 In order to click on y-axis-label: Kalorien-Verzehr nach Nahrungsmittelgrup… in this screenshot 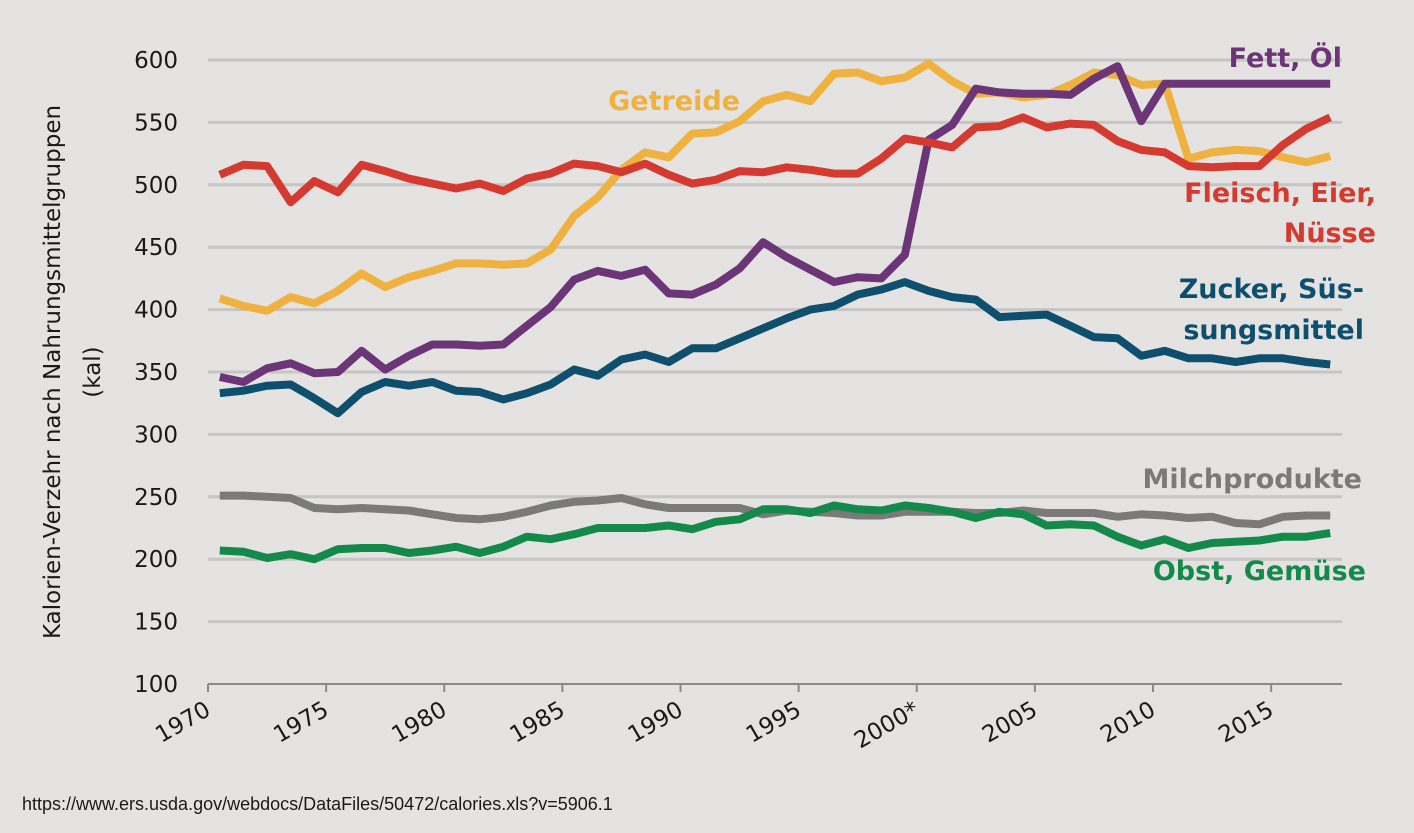, I will do `click(53, 372)`.